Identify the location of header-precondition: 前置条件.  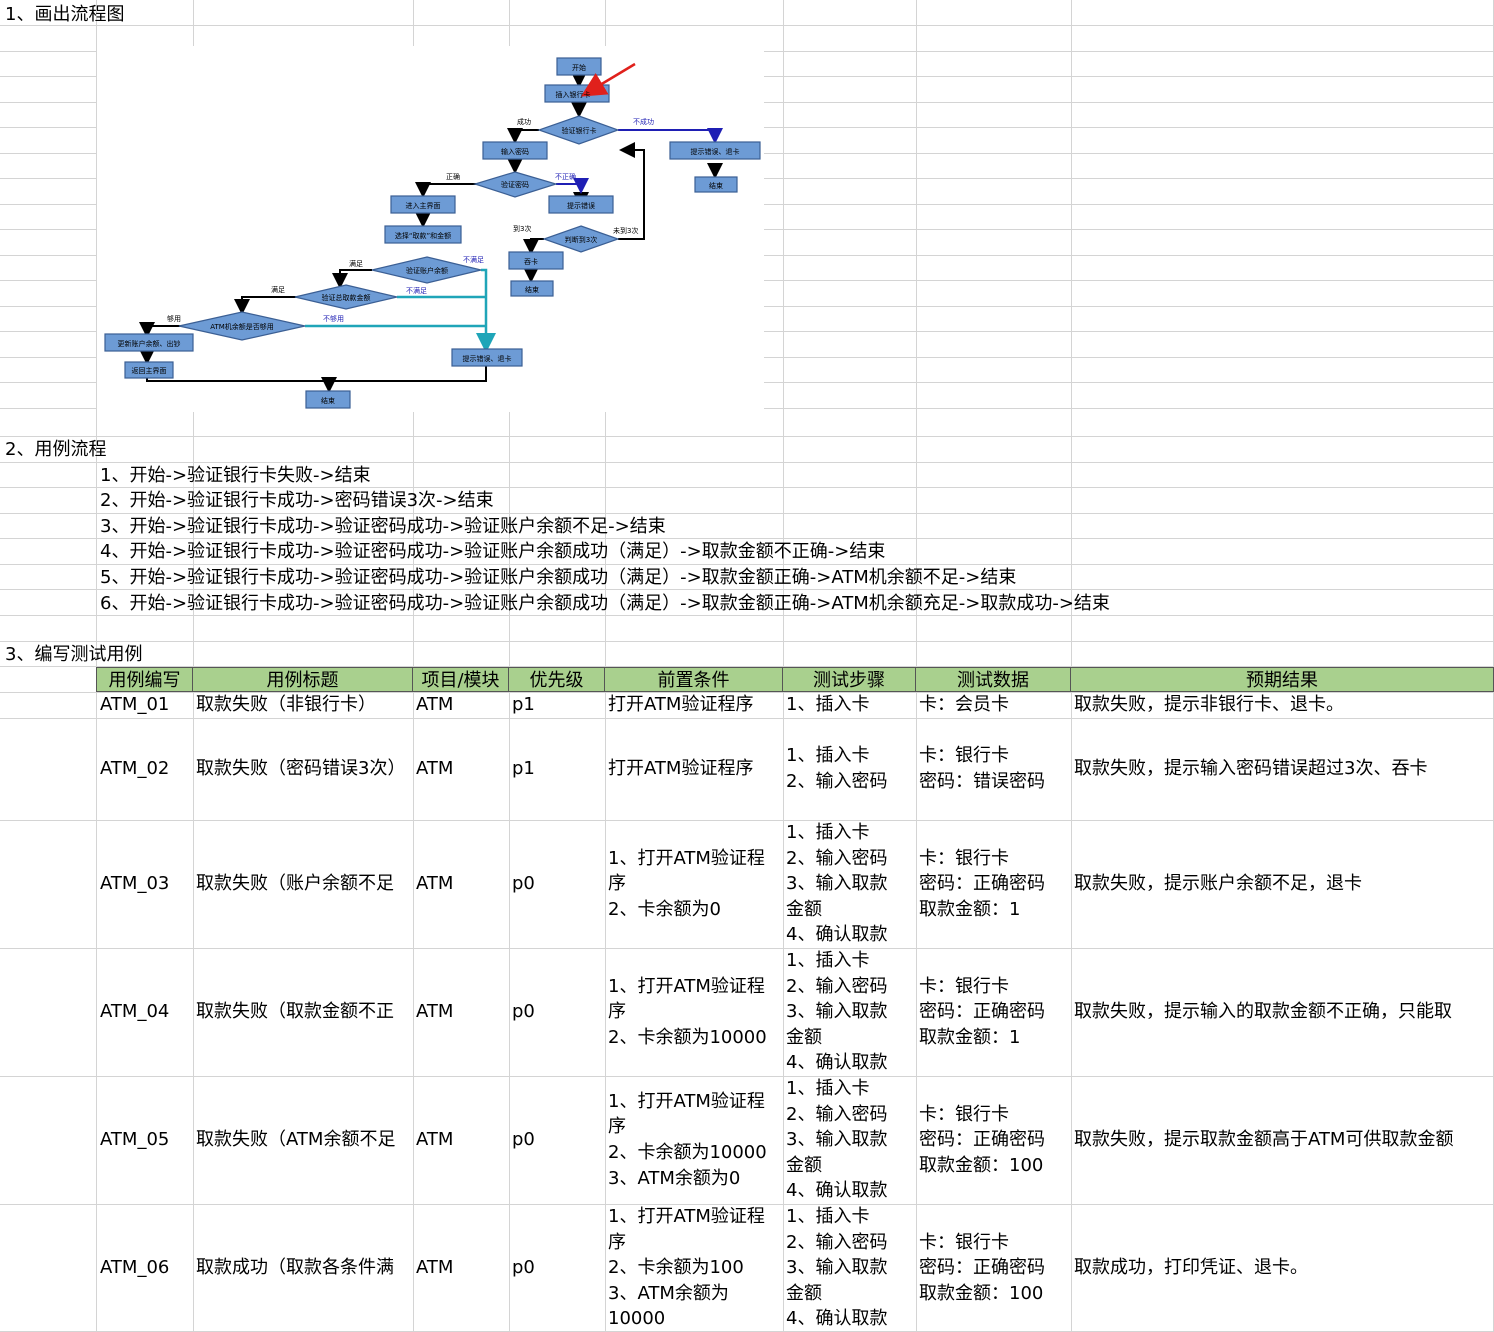
(694, 679).